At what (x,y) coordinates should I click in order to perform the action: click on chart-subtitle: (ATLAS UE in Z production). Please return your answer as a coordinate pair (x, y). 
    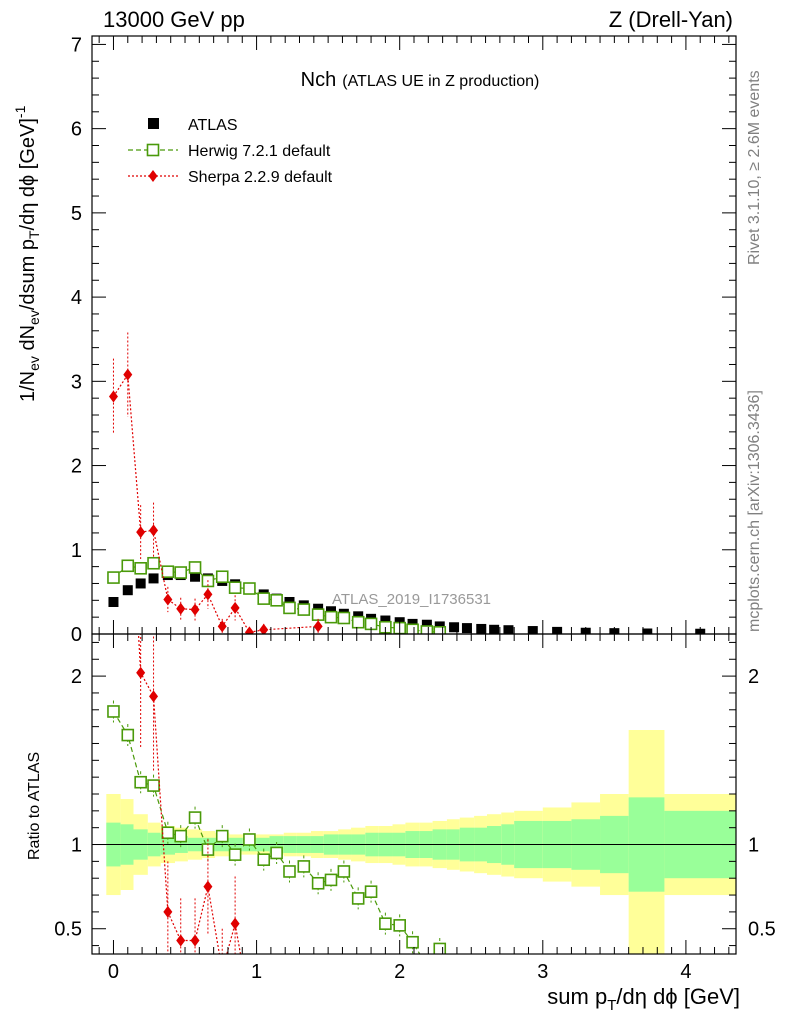
    Looking at the image, I should click on (440, 81).